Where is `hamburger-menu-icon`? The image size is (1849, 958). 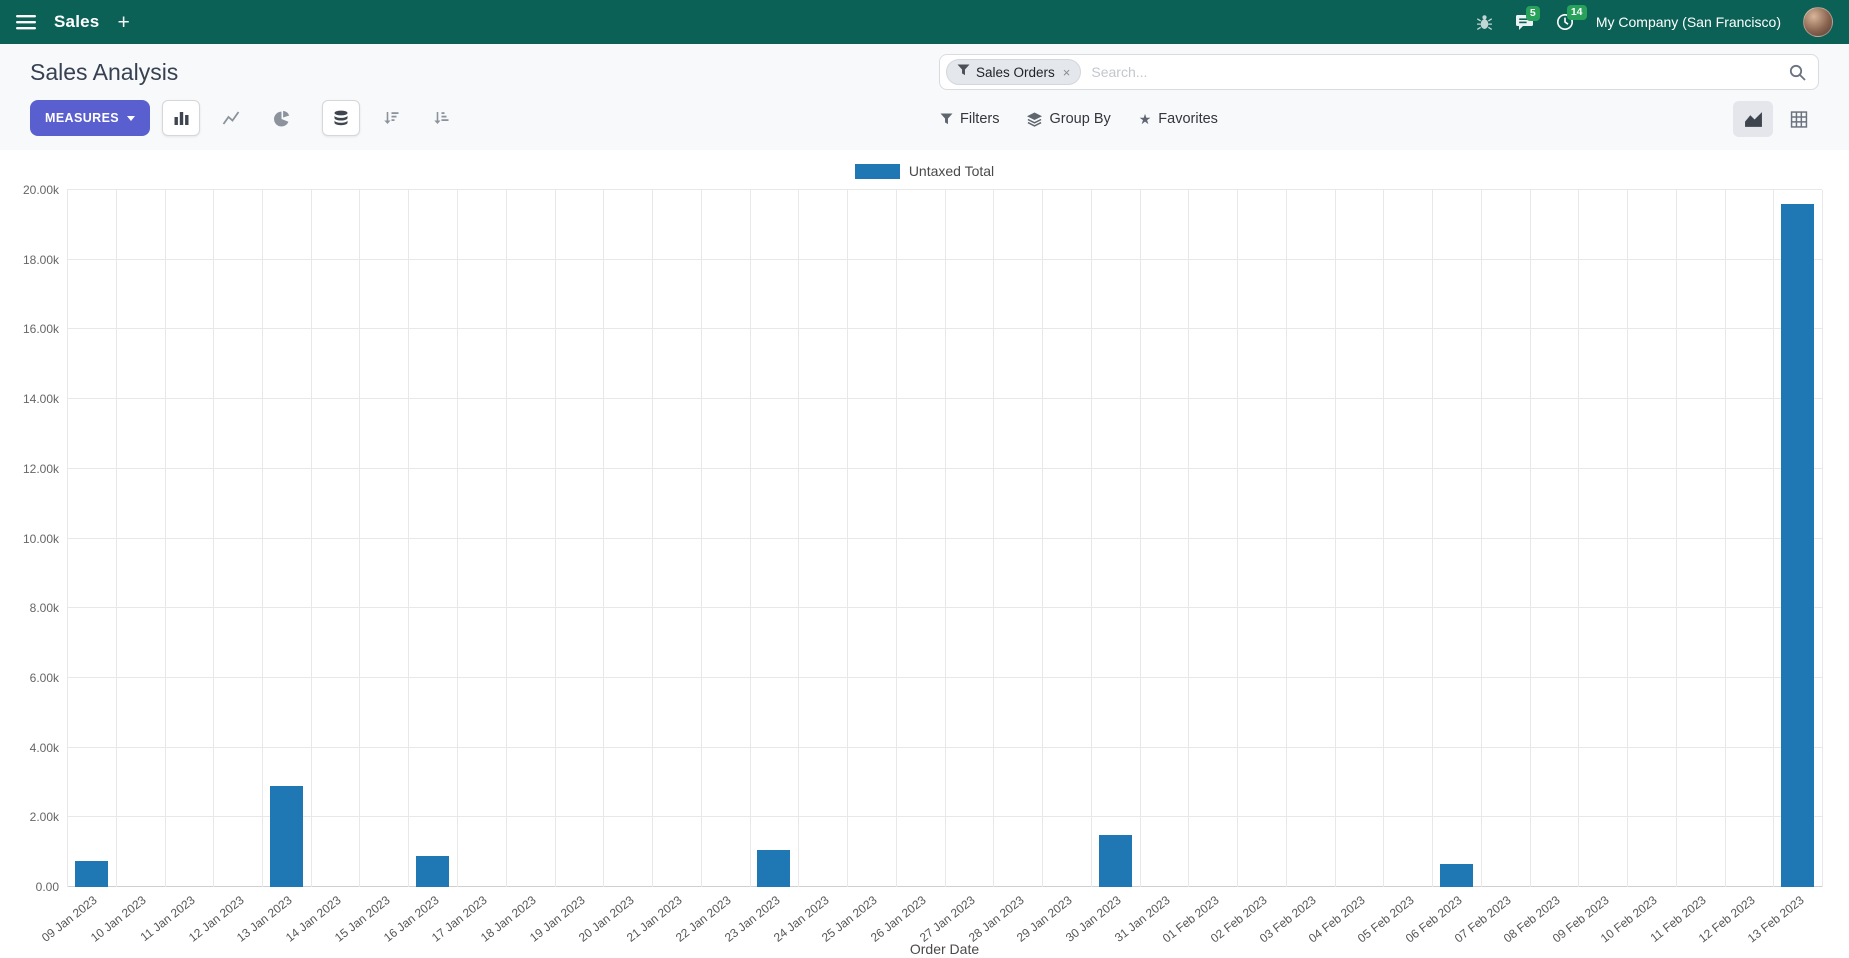 hamburger-menu-icon is located at coordinates (26, 22).